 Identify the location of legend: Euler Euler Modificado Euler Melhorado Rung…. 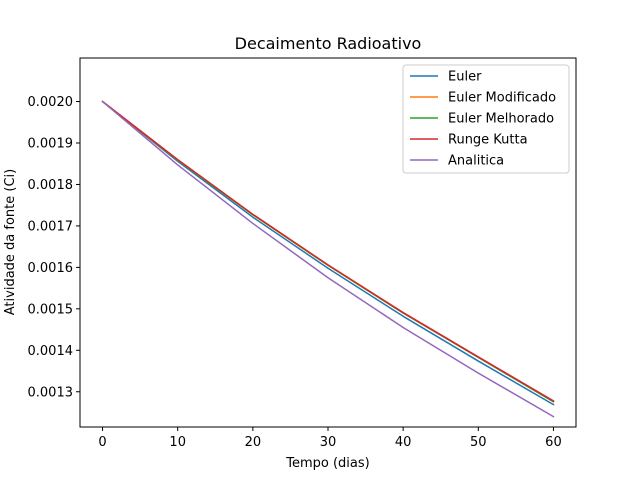
(486, 119).